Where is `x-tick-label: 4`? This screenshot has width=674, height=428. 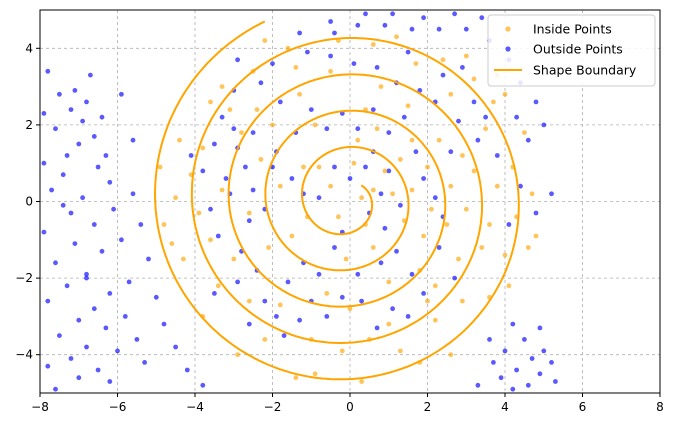
x-tick-label: 4 is located at coordinates (505, 407).